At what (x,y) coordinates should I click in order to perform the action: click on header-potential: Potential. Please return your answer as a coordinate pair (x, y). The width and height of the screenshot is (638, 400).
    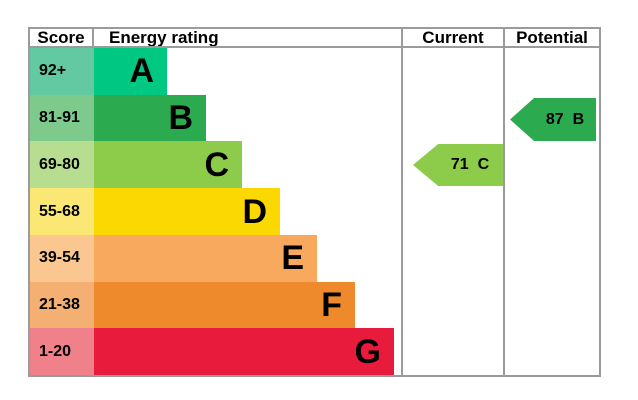
    Looking at the image, I should click on (552, 37).